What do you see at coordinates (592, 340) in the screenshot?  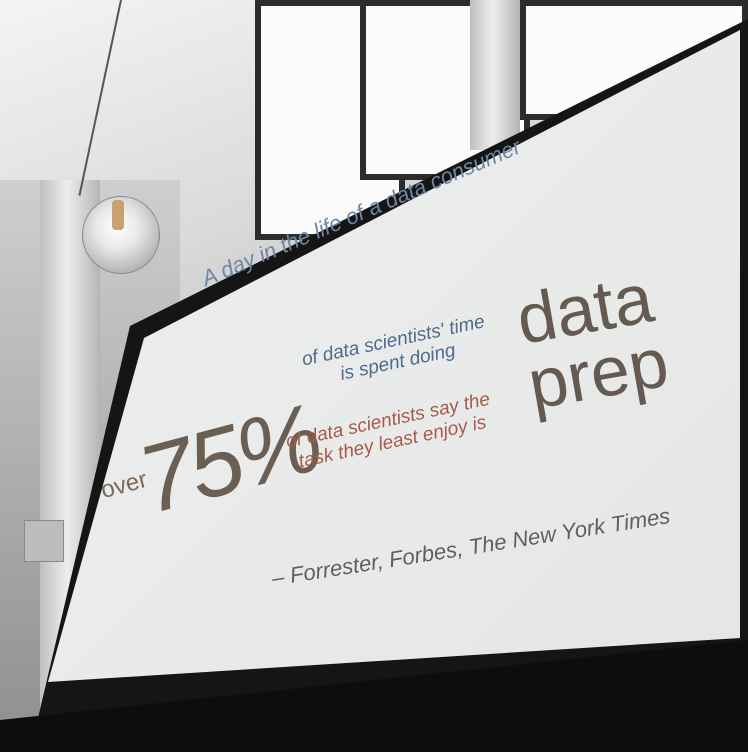 I see `highlight-text: data prep` at bounding box center [592, 340].